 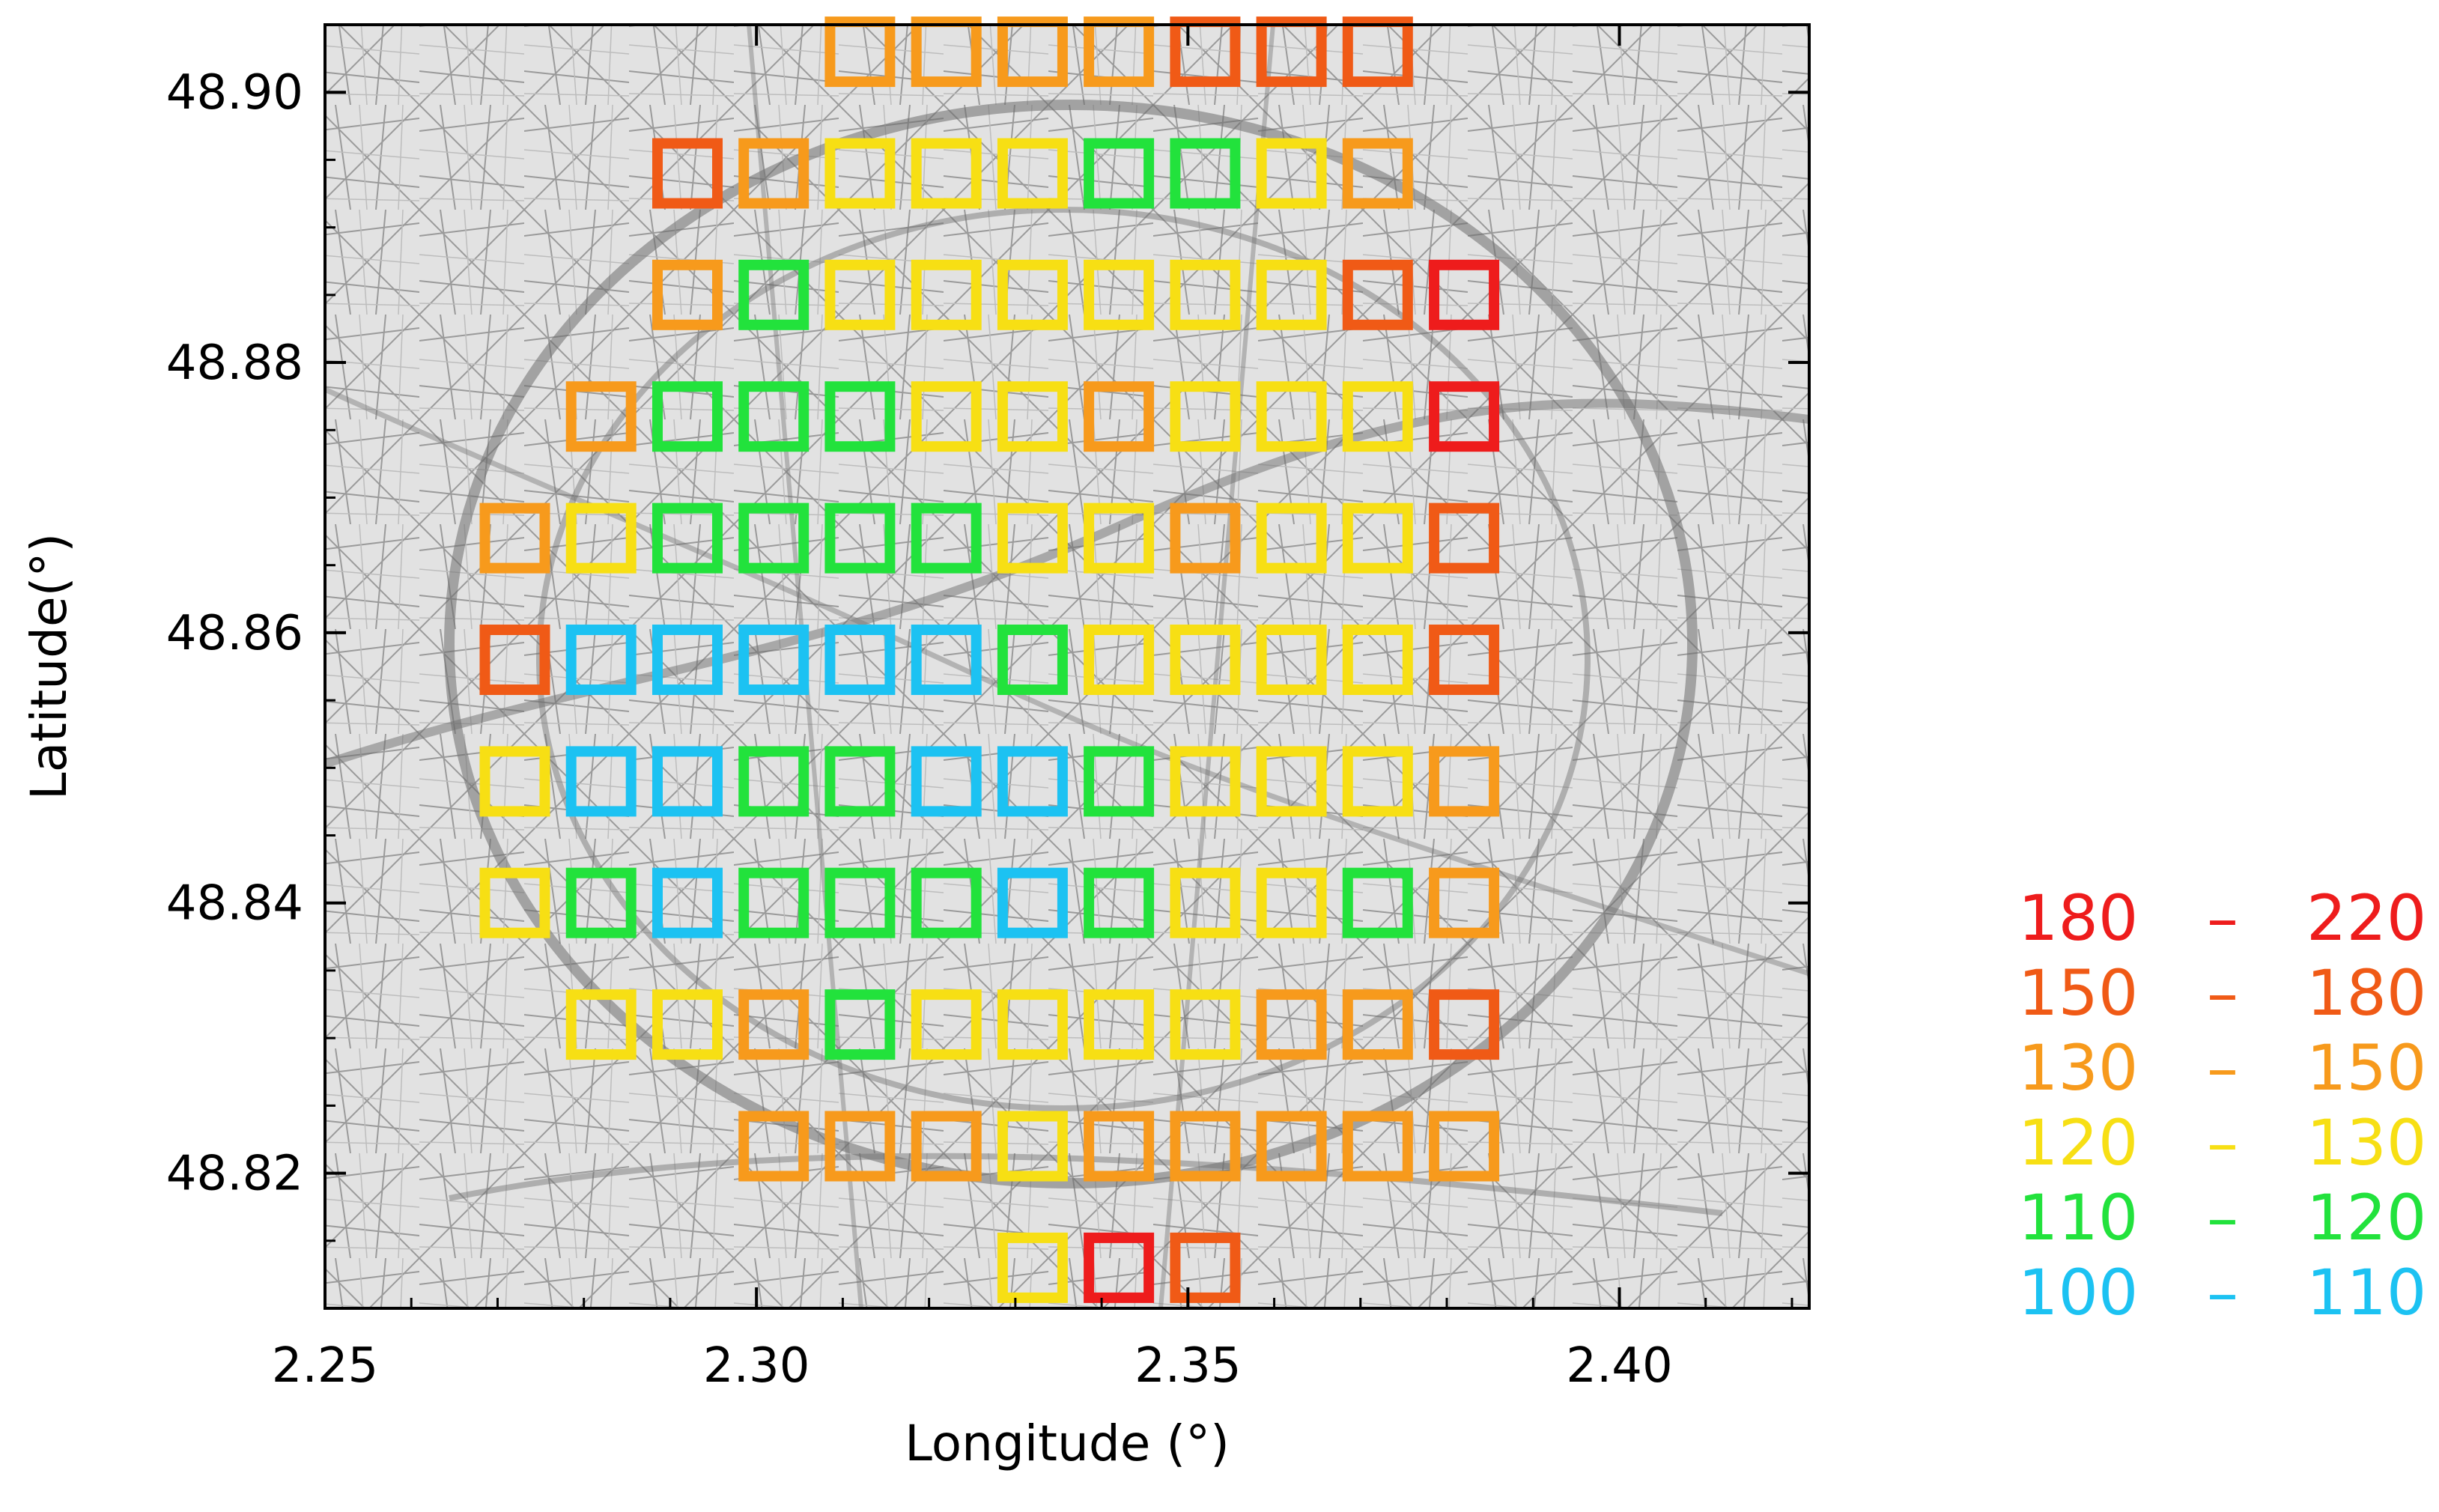 I want to click on x-axis-label: Longitude (°), so click(x=1067, y=1443).